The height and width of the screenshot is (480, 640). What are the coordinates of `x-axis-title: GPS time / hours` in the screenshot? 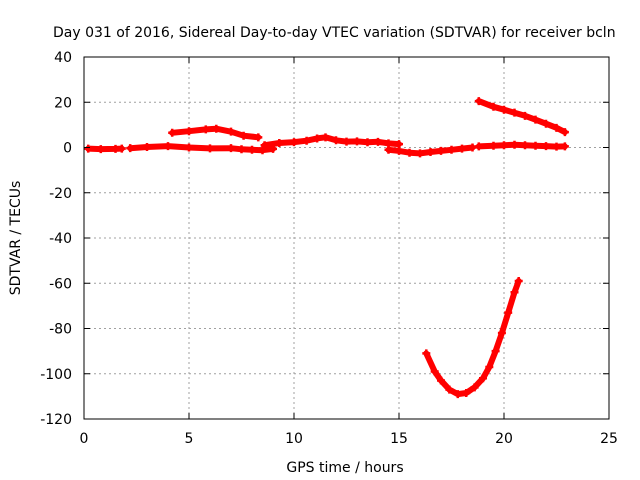 It's located at (344, 468).